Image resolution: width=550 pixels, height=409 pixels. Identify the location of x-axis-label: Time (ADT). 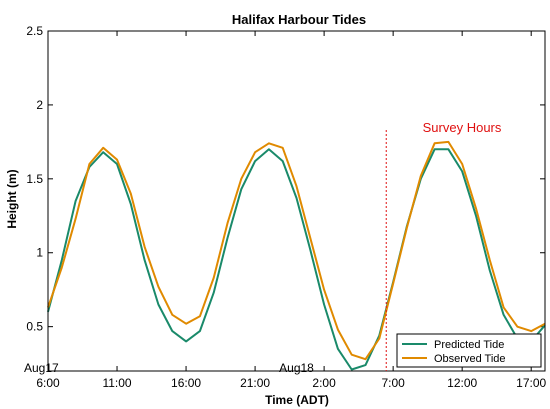
(297, 400).